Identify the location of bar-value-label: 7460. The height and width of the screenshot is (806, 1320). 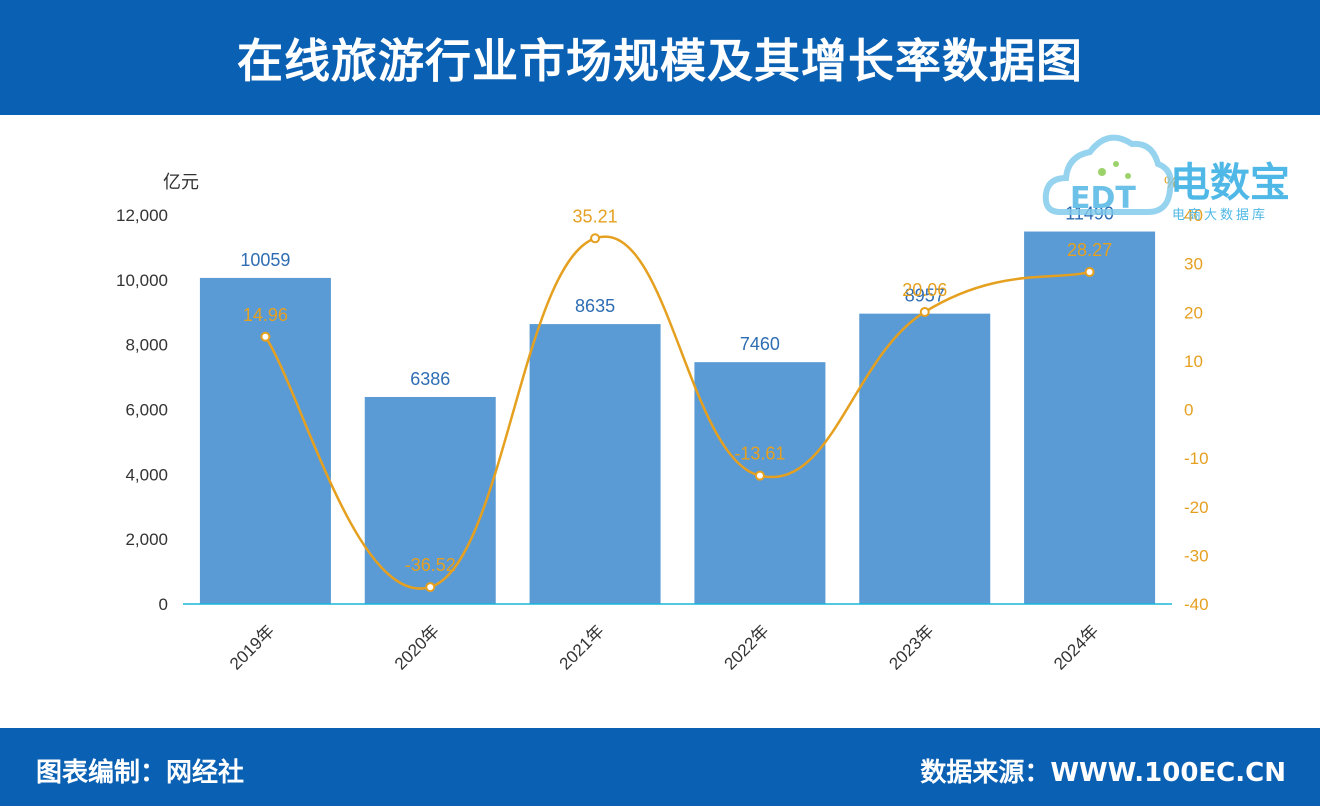
(760, 344).